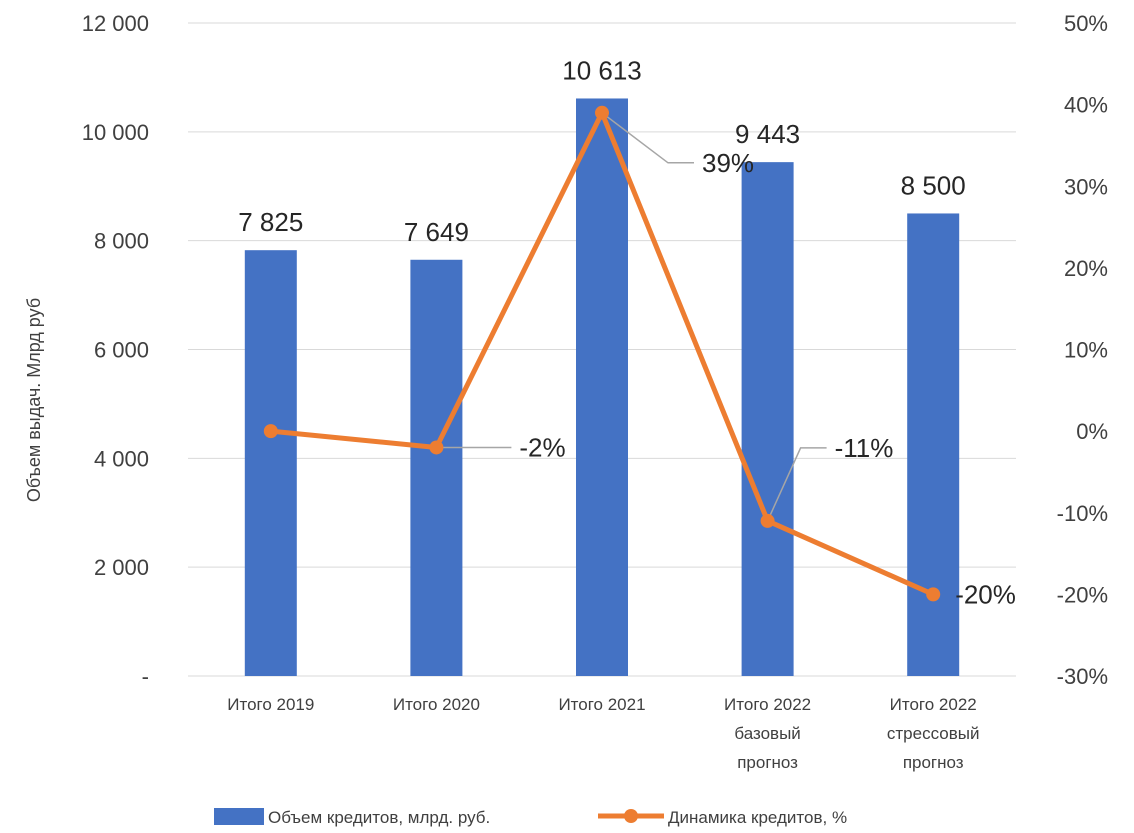 This screenshot has width=1134, height=833. What do you see at coordinates (757, 817) in the screenshot?
I see `legend-label-dynamics: Динамика кредитов, %` at bounding box center [757, 817].